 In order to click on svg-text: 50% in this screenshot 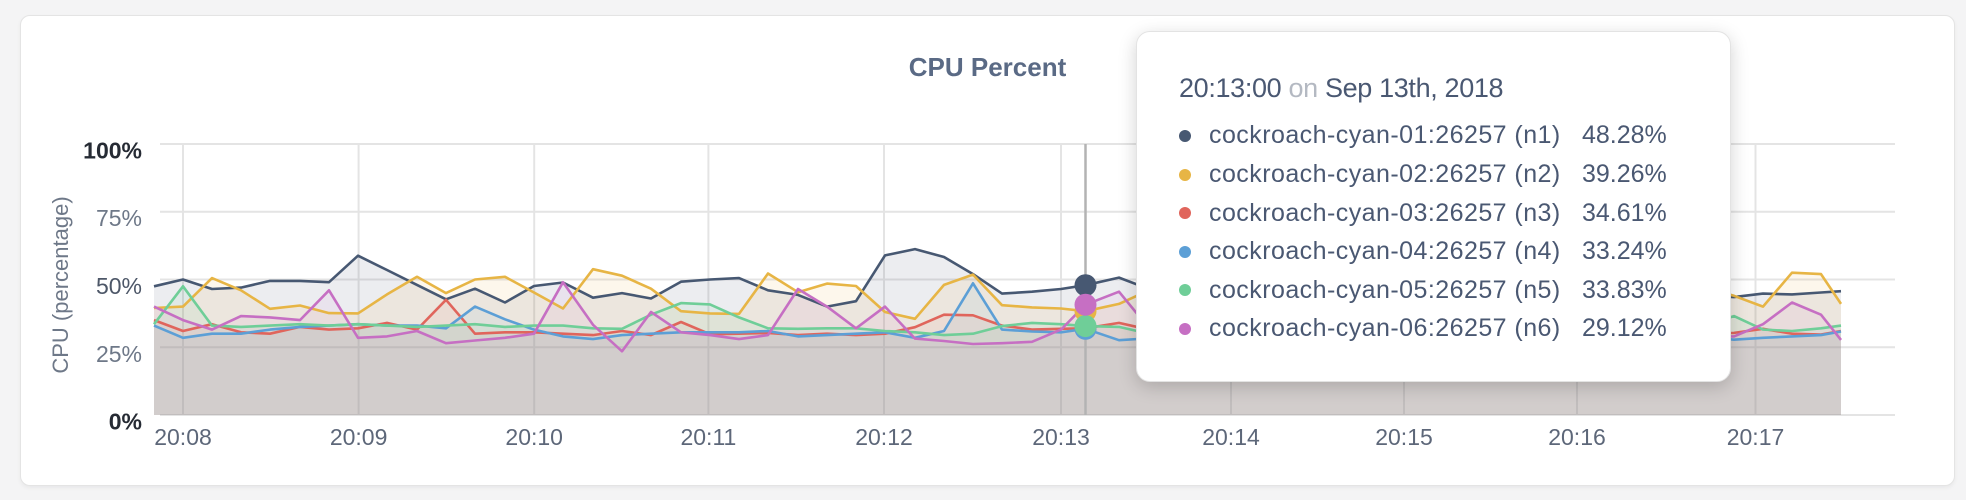, I will do `click(119, 286)`.